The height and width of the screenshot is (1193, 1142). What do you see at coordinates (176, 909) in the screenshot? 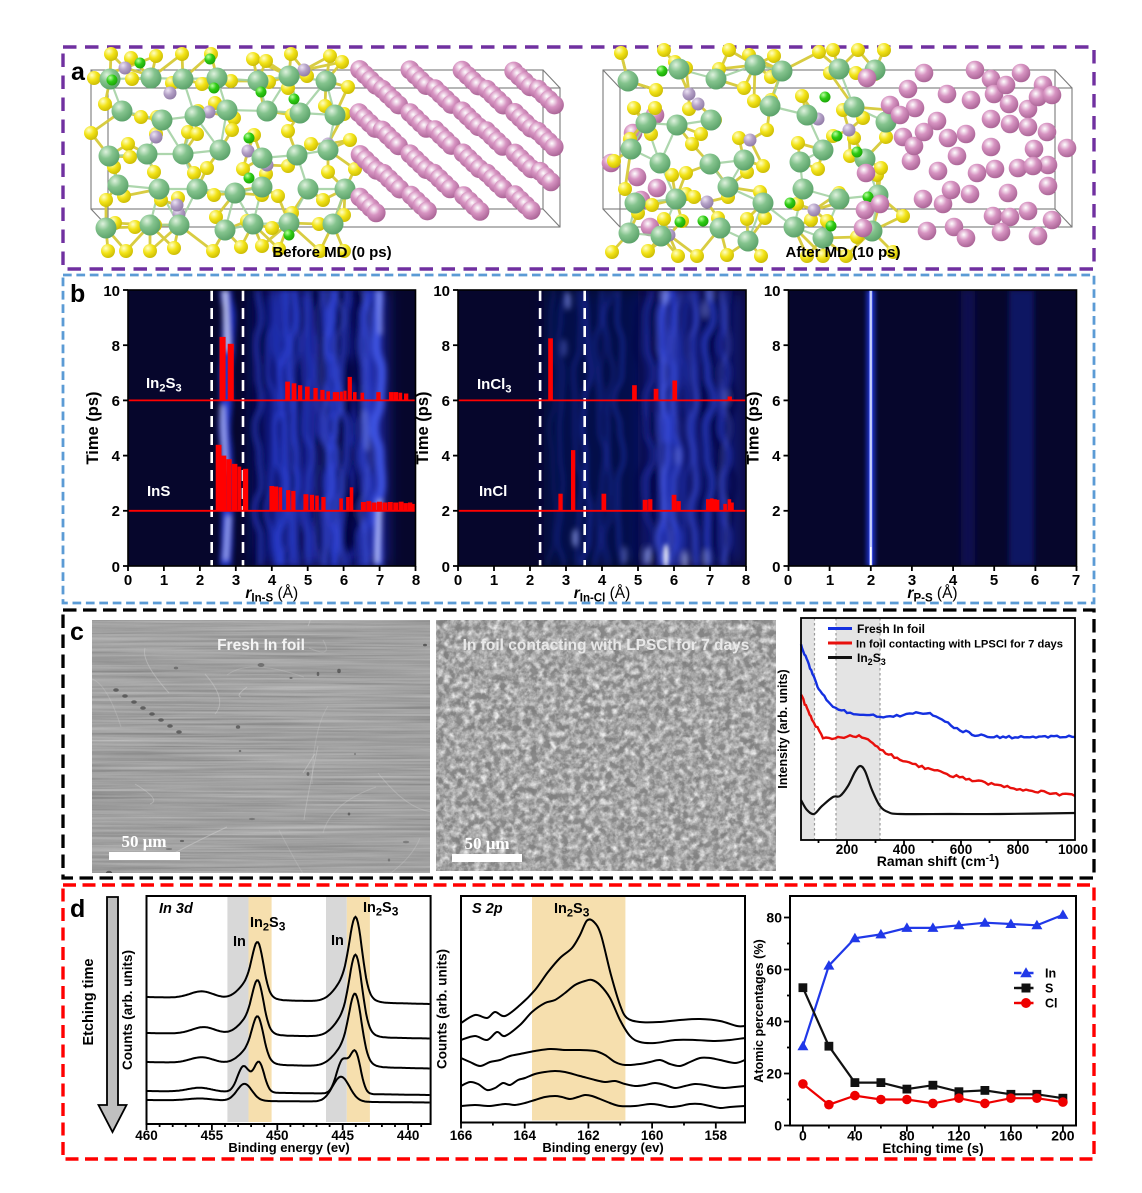
I see `svg-text: In 3d` at bounding box center [176, 909].